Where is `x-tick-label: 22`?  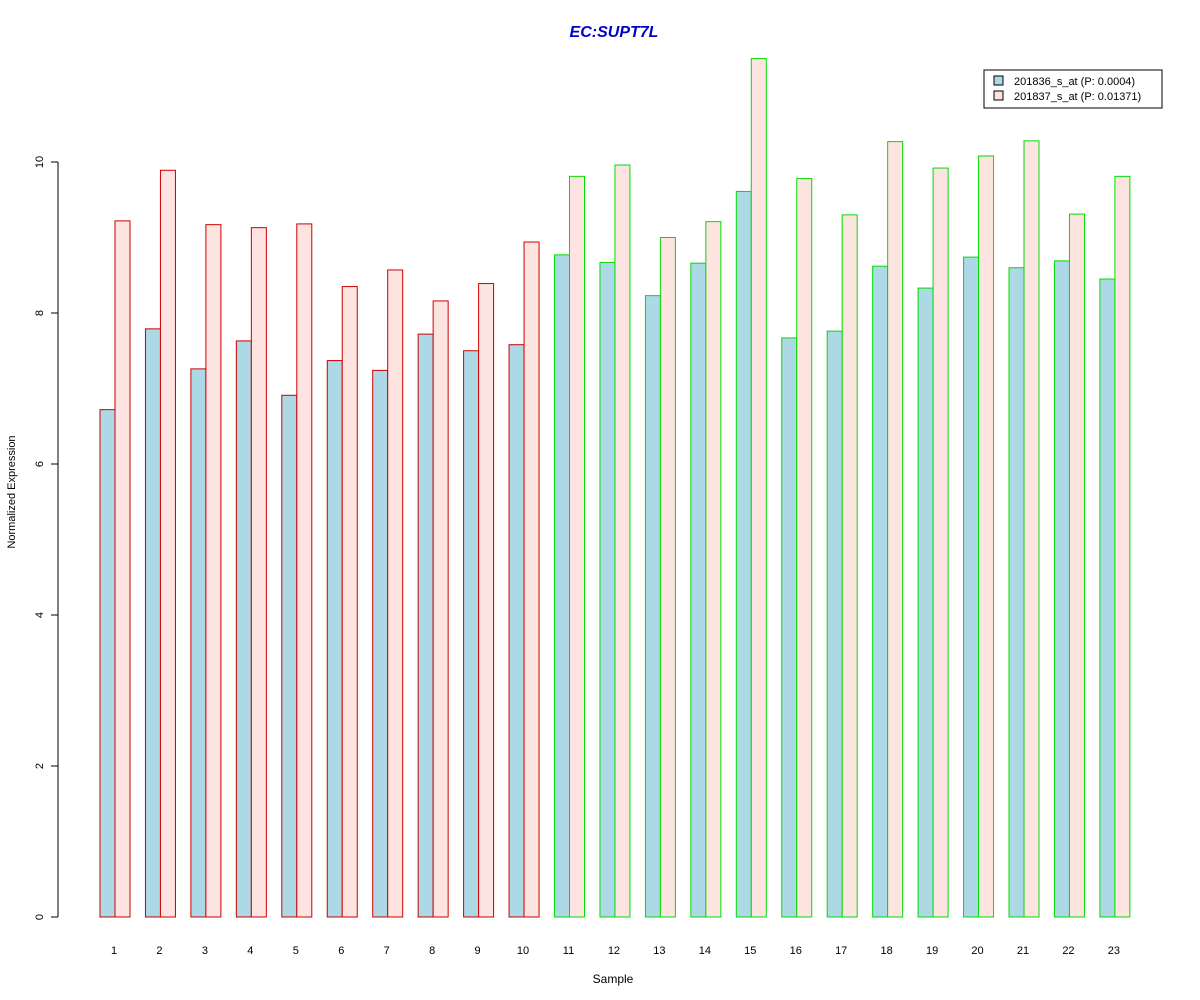 x-tick-label: 22 is located at coordinates (1068, 951).